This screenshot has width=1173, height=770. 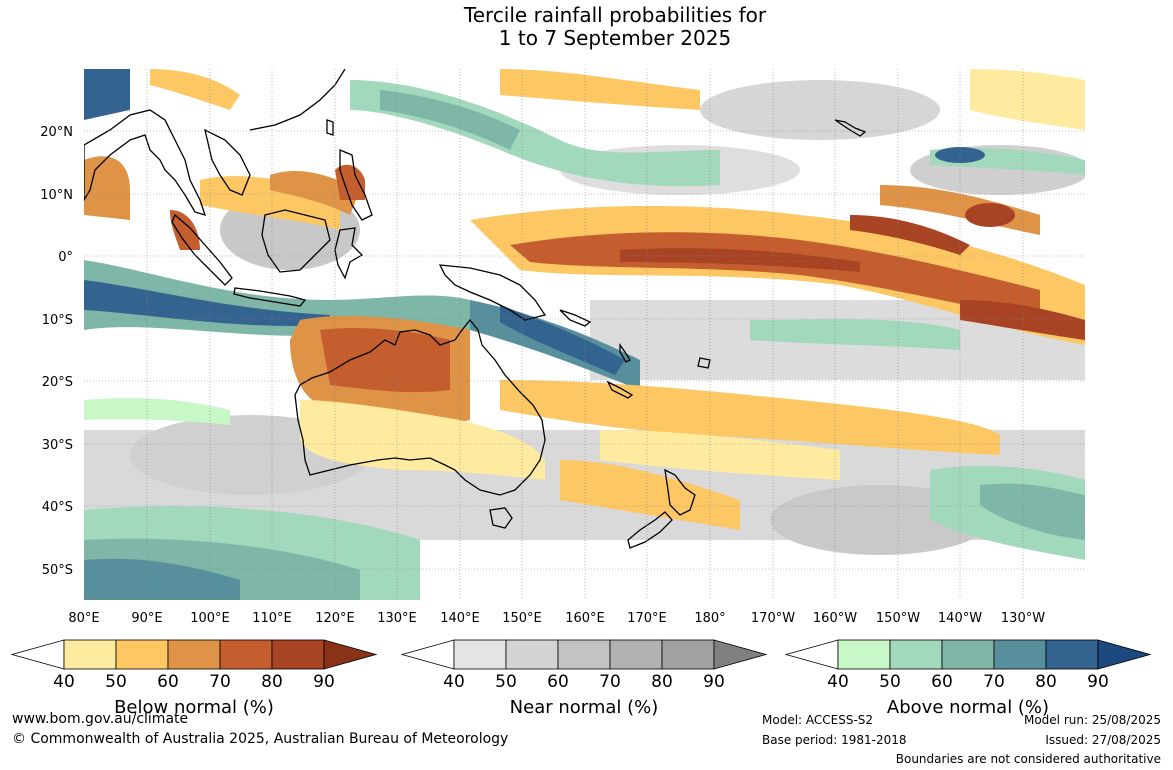 I want to click on lon-label-80e: 80°E, so click(x=83, y=618).